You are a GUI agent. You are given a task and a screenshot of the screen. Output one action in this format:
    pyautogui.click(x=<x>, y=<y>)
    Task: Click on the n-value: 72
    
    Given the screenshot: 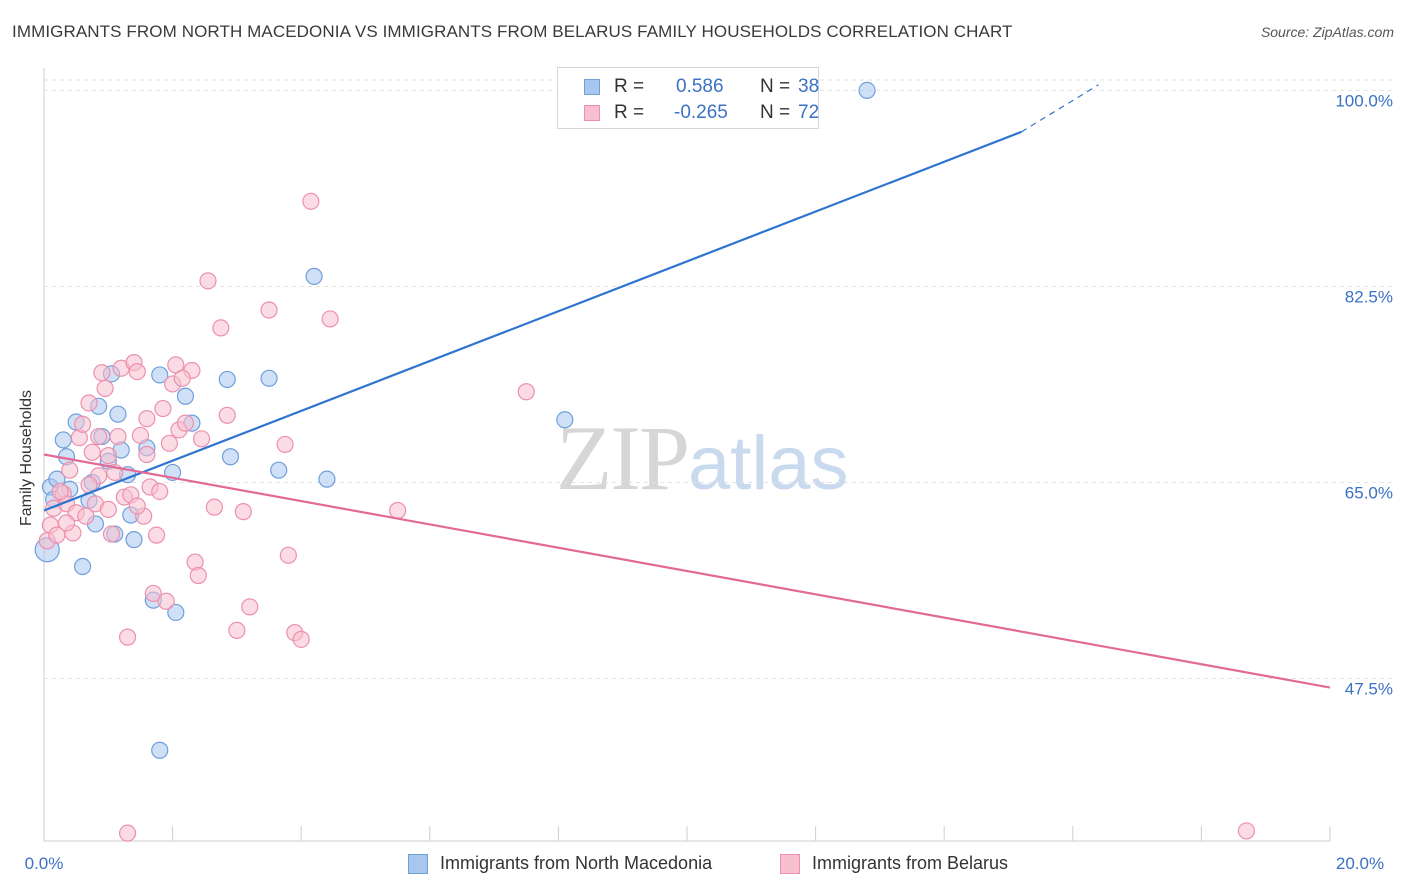 What is the action you would take?
    pyautogui.click(x=809, y=112)
    